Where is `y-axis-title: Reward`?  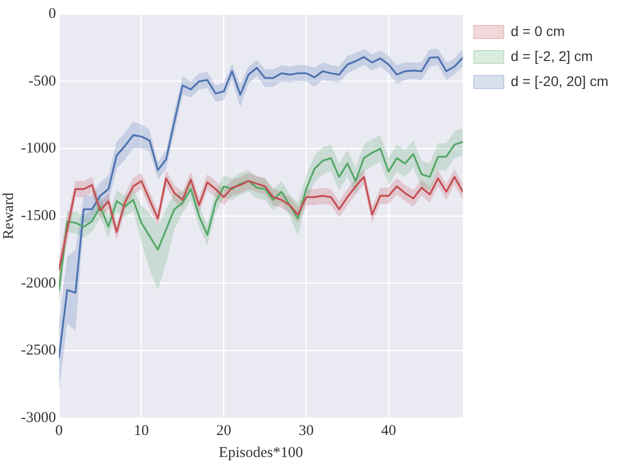 y-axis-title: Reward is located at coordinates (8, 216).